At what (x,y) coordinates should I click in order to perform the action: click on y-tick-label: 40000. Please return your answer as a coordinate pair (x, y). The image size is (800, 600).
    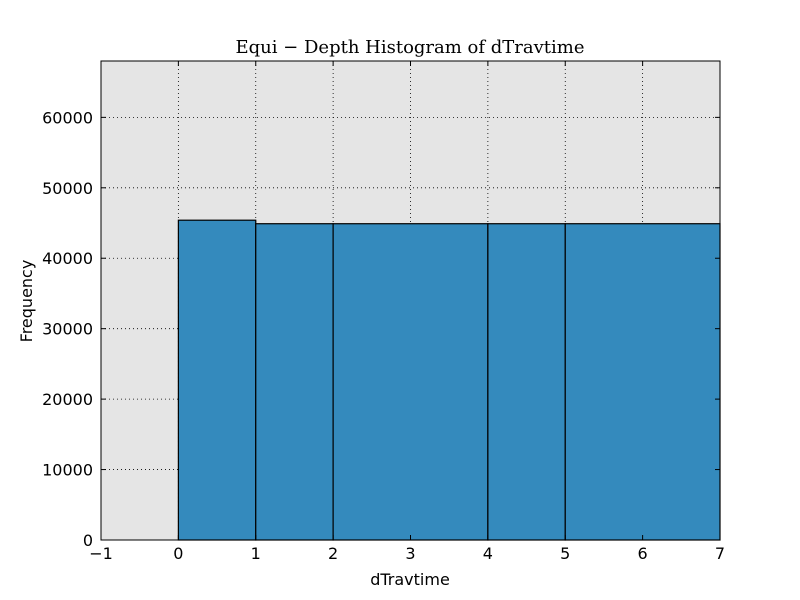
    Looking at the image, I should click on (67, 258).